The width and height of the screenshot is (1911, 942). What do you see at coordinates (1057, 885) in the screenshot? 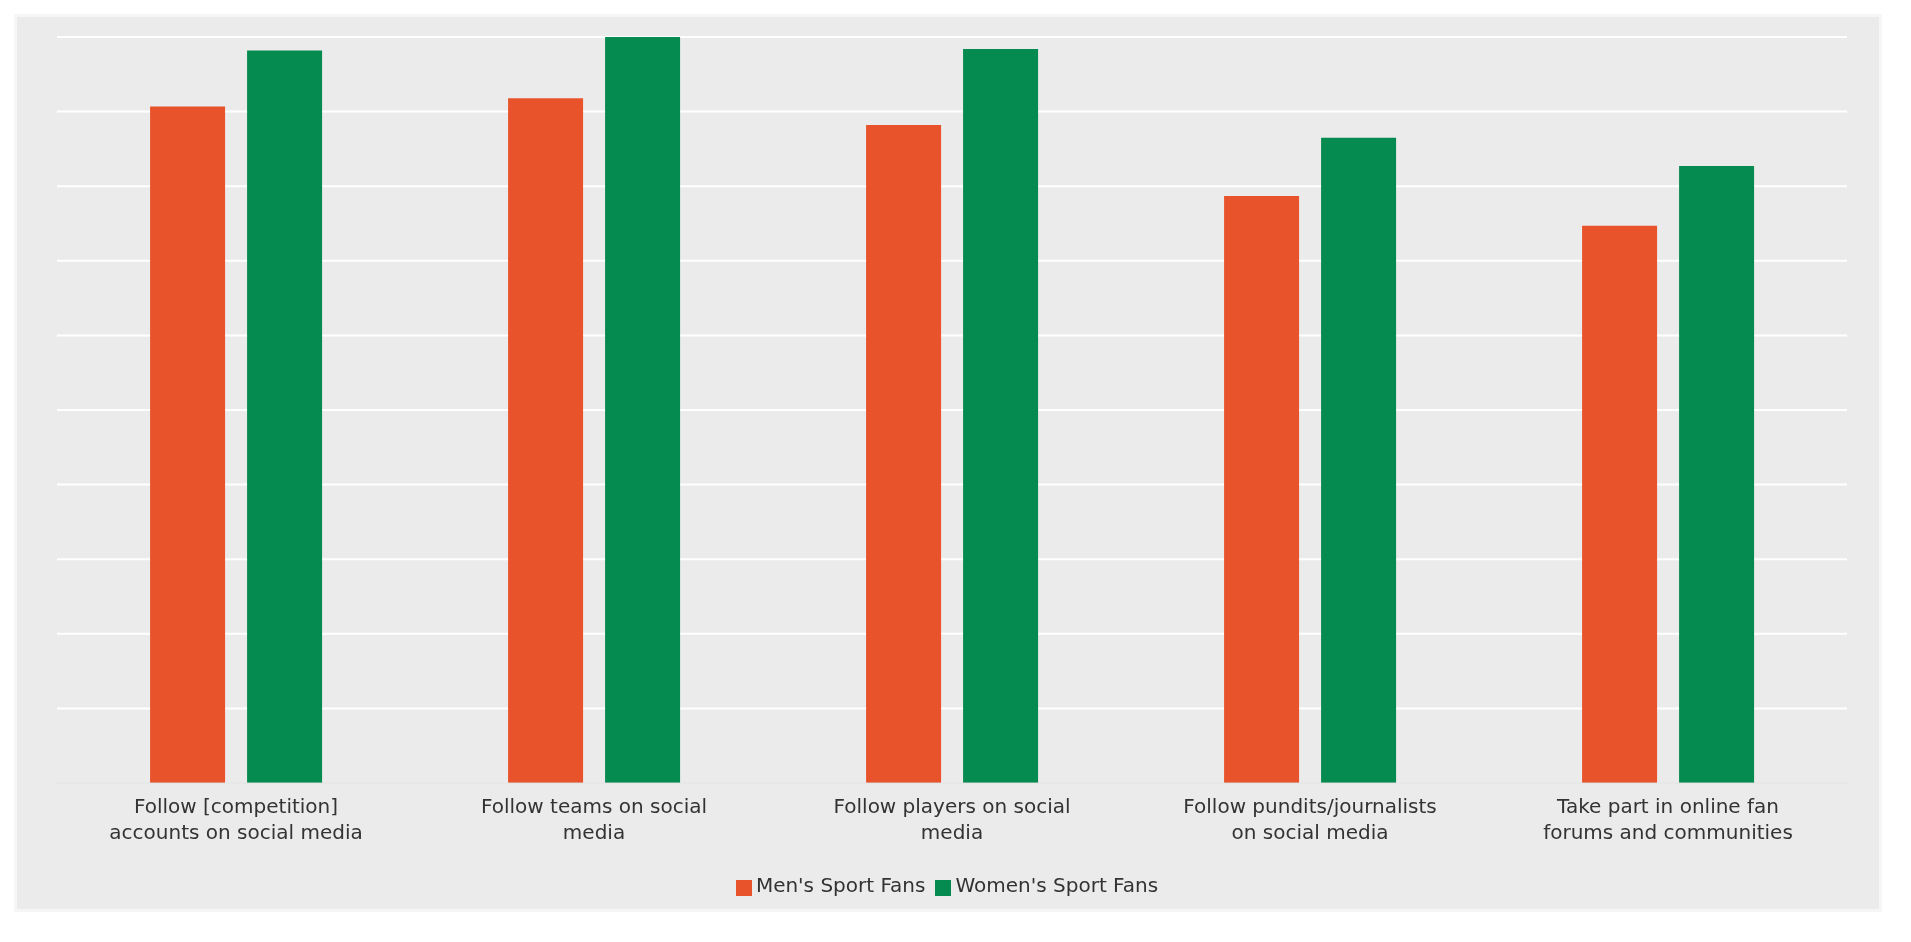
I see `legend-label: Women's Sport Fans` at bounding box center [1057, 885].